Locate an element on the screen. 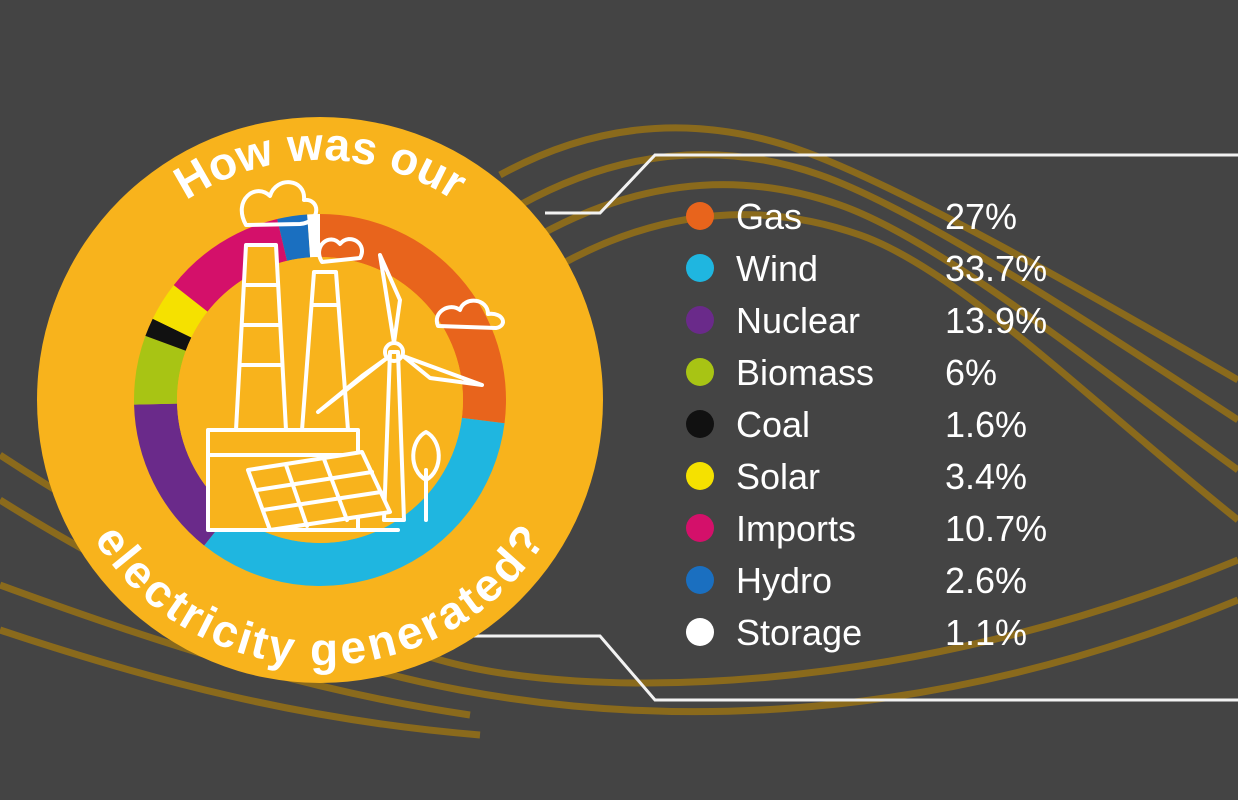  legend-item-wind: Wind 33.7% is located at coordinates (866, 268).